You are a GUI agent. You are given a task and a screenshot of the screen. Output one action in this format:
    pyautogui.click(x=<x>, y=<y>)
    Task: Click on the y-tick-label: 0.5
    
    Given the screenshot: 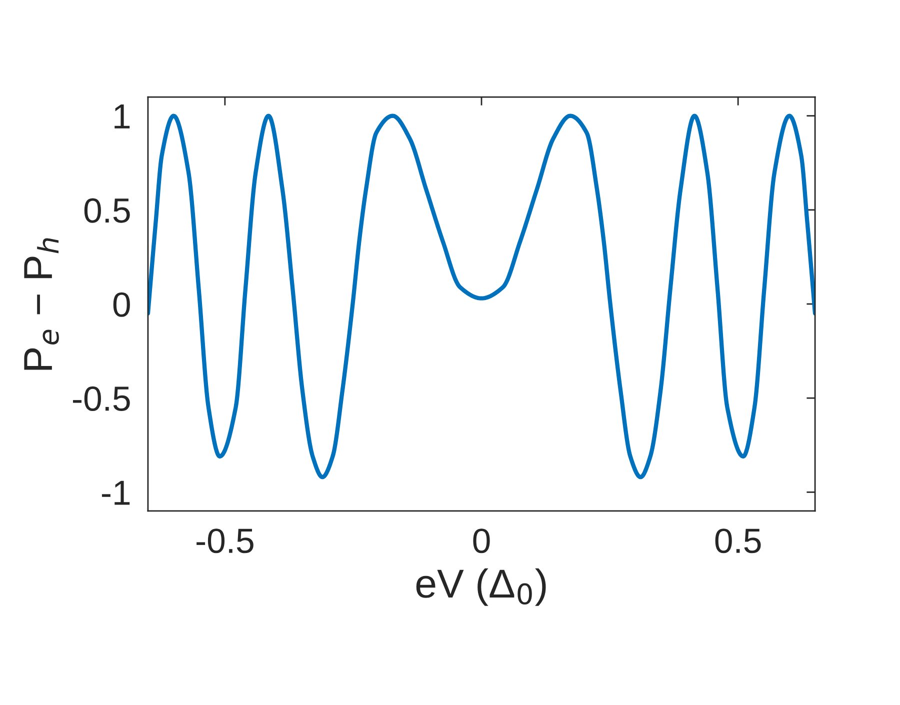 What is the action you would take?
    pyautogui.click(x=107, y=210)
    